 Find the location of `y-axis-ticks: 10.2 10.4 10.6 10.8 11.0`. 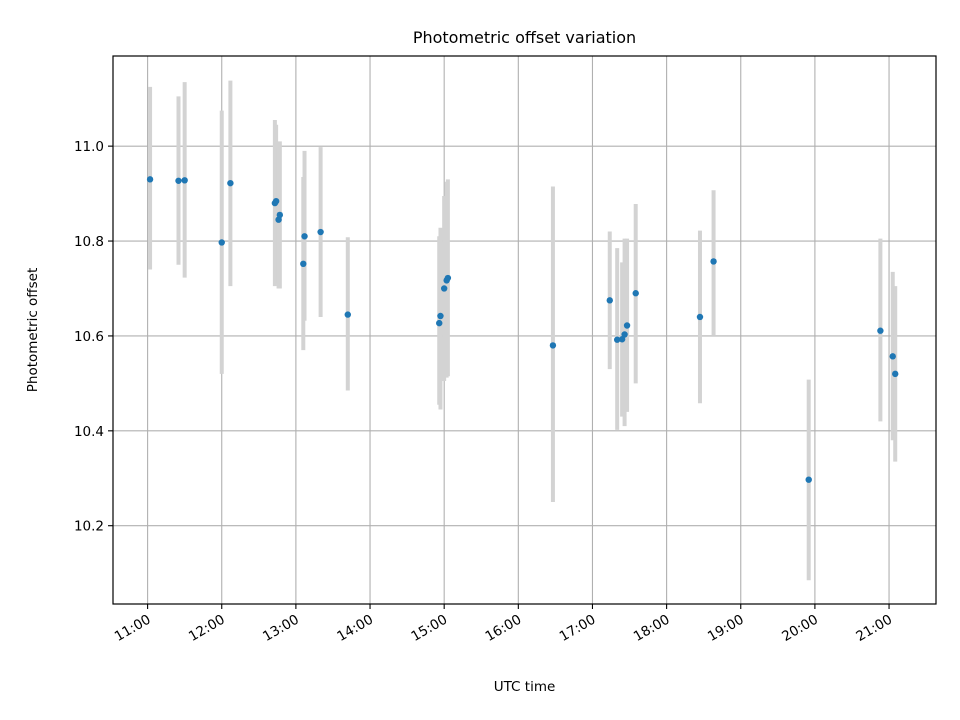

y-axis-ticks: 10.2 10.4 10.6 10.8 11.0 is located at coordinates (93, 337).